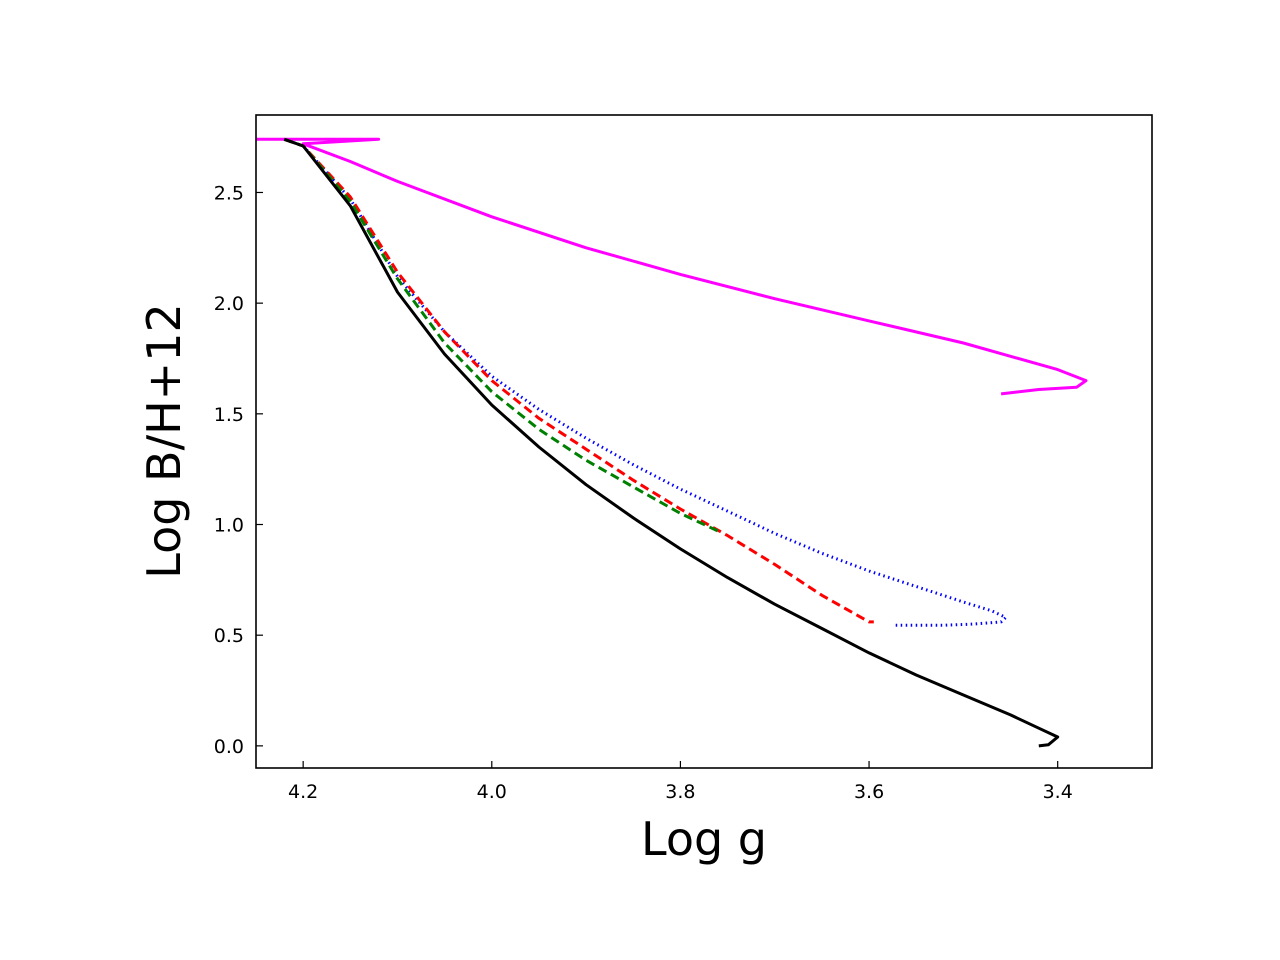  I want to click on y-axis-label: Log B/H+12, so click(164, 441).